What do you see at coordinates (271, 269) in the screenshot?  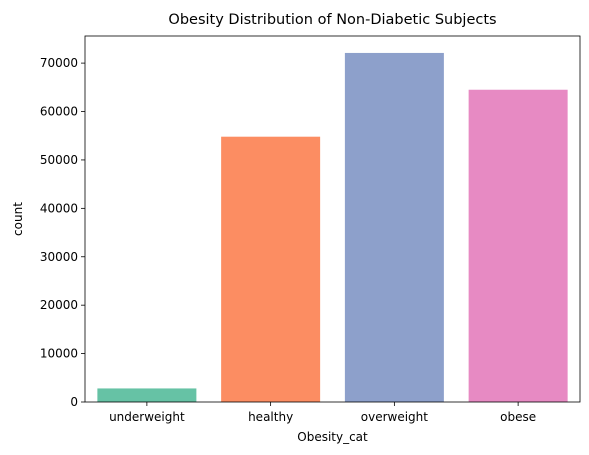 I see `bar-healthy` at bounding box center [271, 269].